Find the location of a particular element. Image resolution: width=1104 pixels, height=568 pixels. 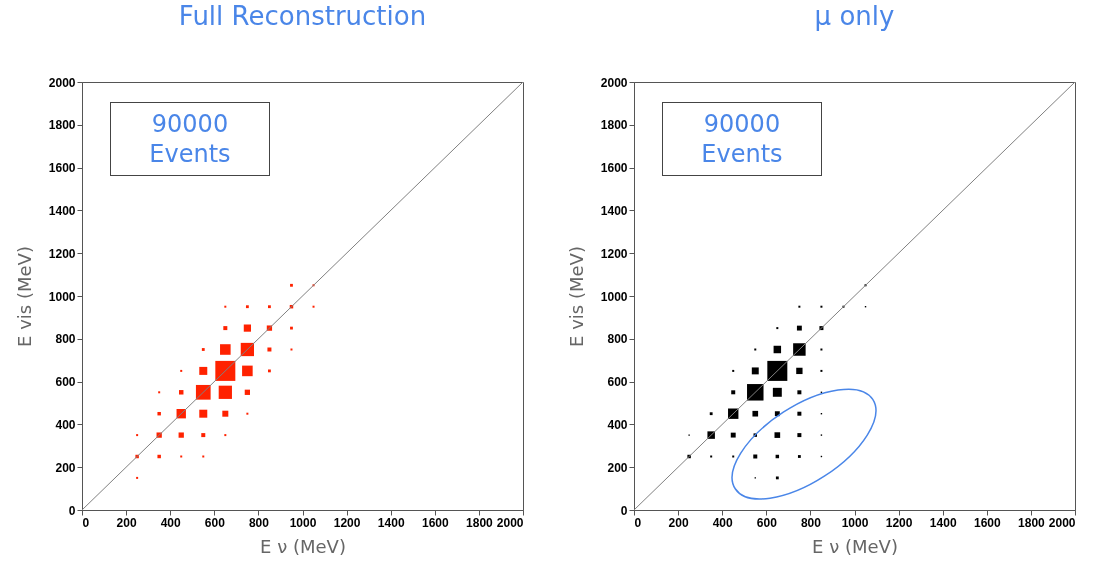

chart-title: μ only is located at coordinates (854, 16).